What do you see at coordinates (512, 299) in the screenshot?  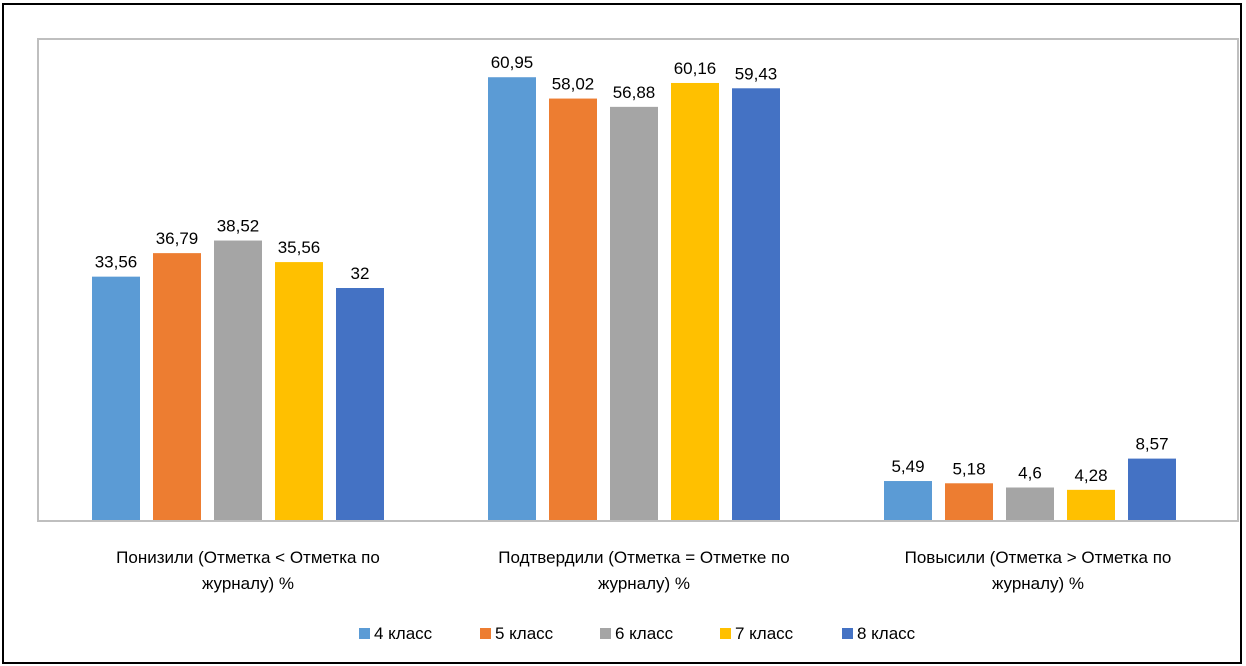 I see `bar-4-класс-cat2` at bounding box center [512, 299].